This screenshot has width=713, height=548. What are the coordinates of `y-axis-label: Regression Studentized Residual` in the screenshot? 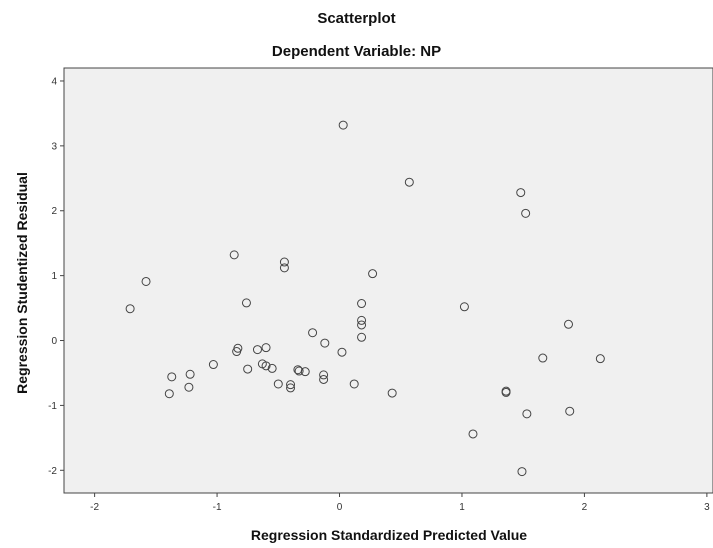 It's located at (22, 283).